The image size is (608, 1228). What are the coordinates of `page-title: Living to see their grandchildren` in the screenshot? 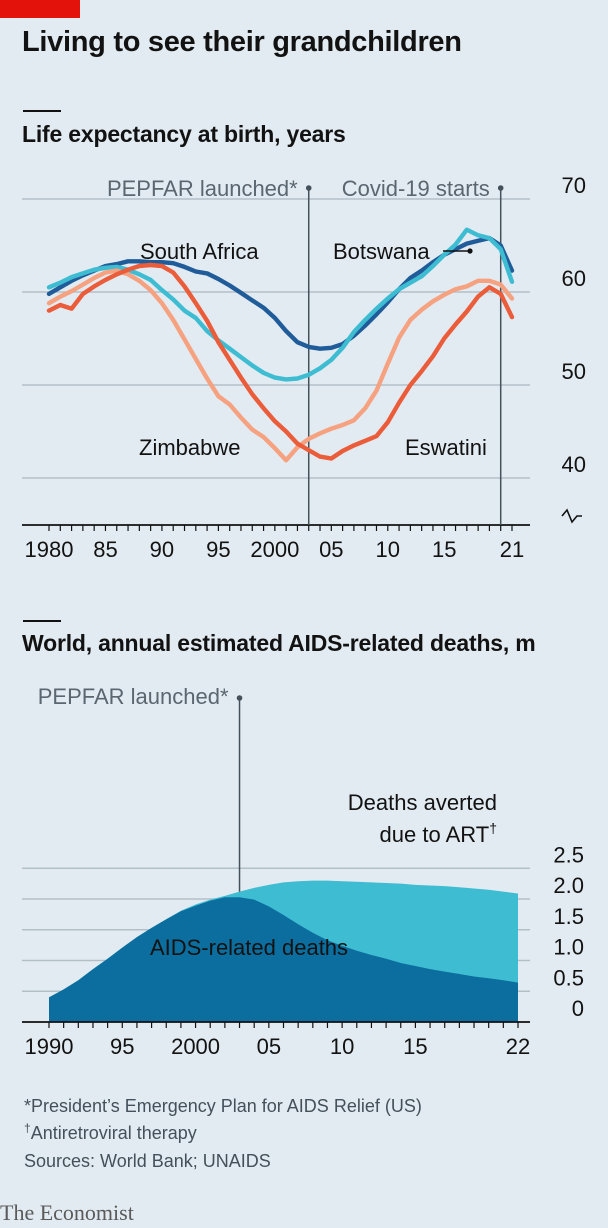 It's located at (242, 42).